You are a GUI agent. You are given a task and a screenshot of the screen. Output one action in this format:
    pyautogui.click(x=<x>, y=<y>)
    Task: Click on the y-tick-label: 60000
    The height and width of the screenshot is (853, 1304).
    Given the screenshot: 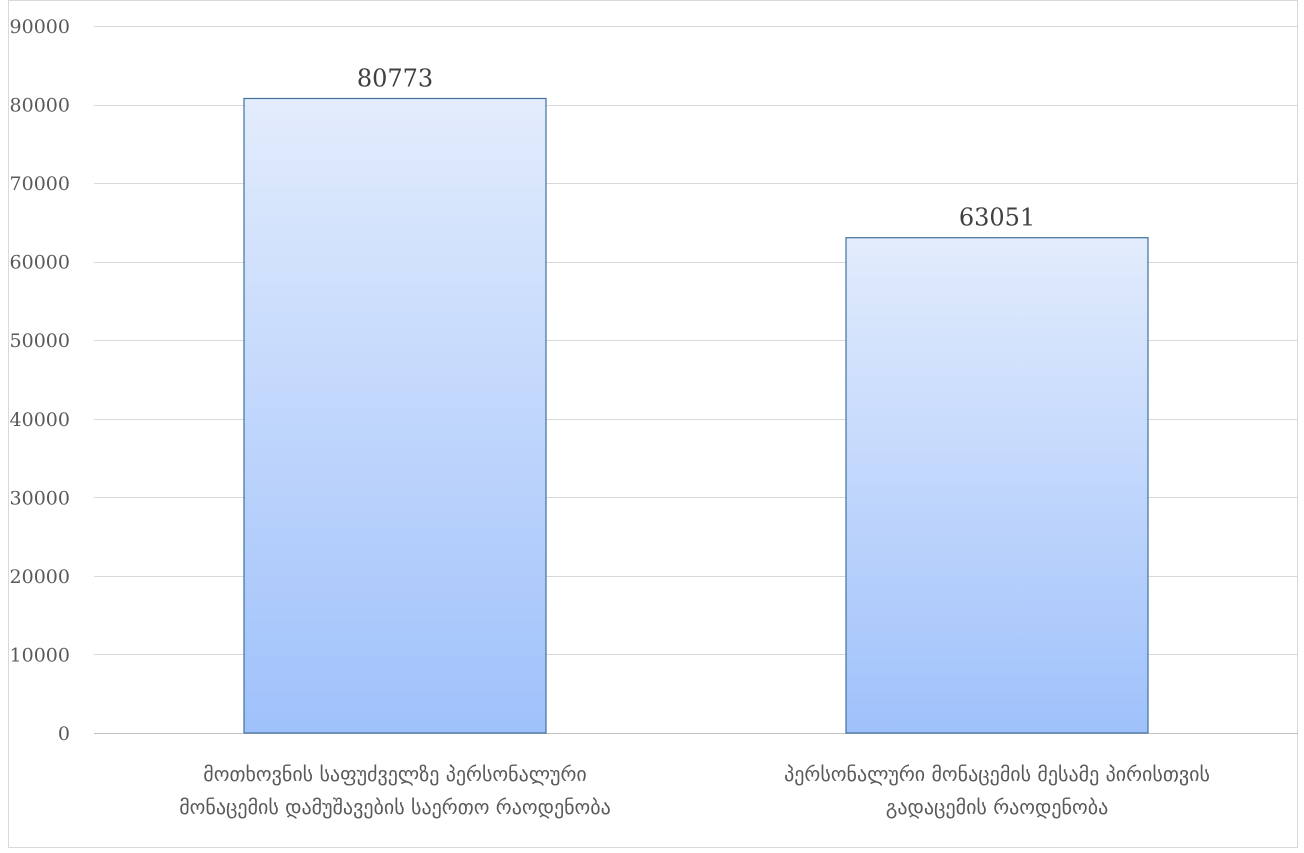 What is the action you would take?
    pyautogui.click(x=40, y=263)
    